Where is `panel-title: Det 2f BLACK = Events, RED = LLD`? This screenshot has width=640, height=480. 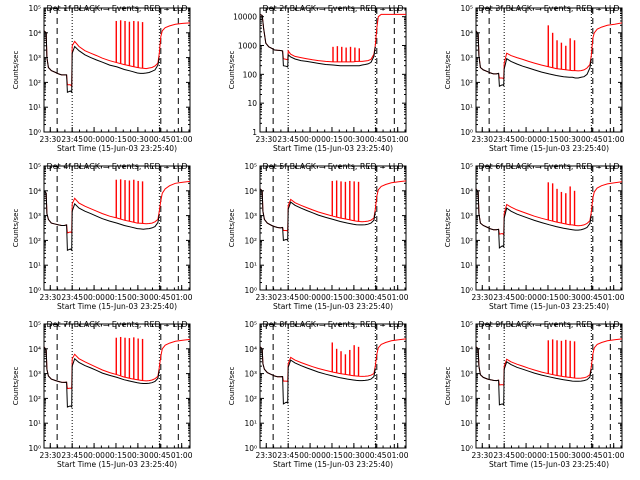
panel-title: Det 2f BLACK = Events, RED = LLD is located at coordinates (332, 8).